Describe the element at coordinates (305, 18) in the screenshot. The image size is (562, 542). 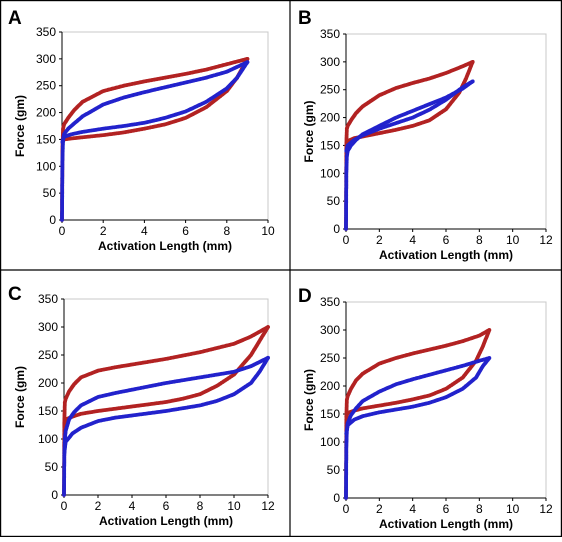
I see `panel-label-b: B` at that location.